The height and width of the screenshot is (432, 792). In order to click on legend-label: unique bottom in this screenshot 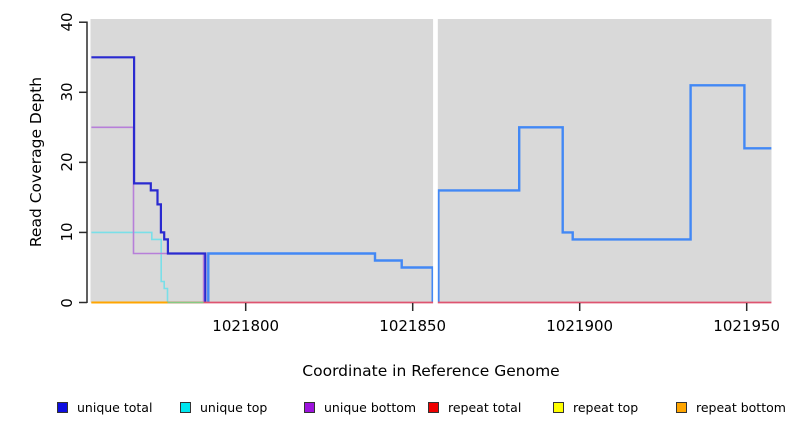, I will do `click(370, 407)`.